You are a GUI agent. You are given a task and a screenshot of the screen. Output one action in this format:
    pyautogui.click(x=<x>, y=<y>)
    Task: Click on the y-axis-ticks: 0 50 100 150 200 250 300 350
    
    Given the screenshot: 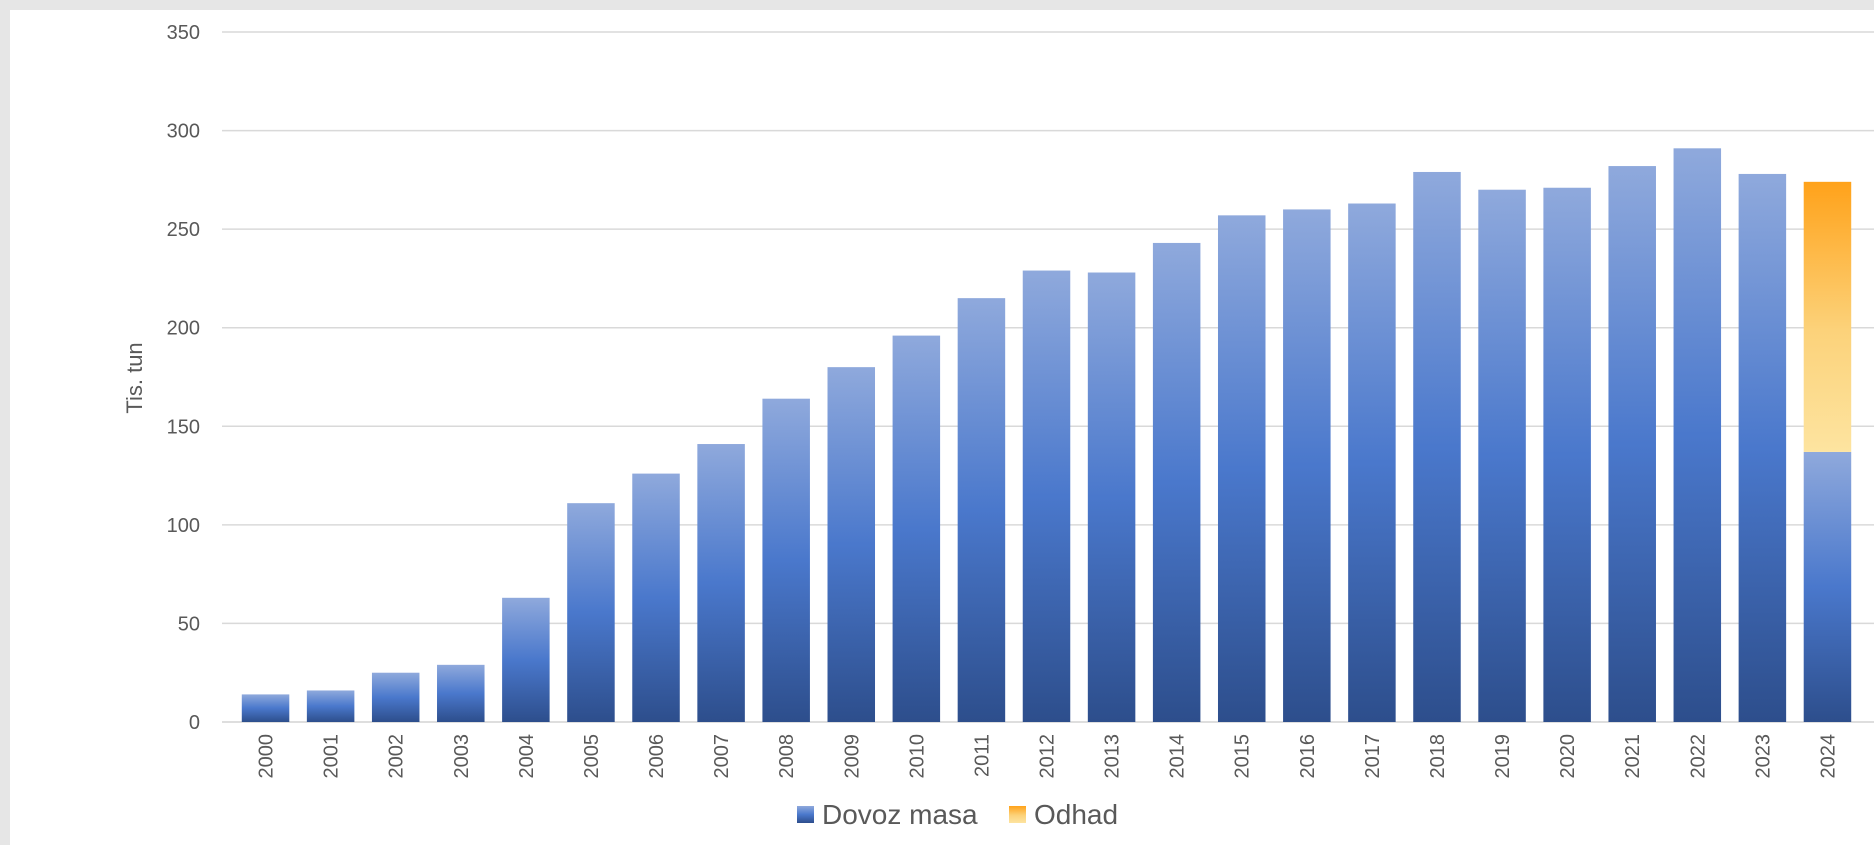 What is the action you would take?
    pyautogui.click(x=183, y=378)
    